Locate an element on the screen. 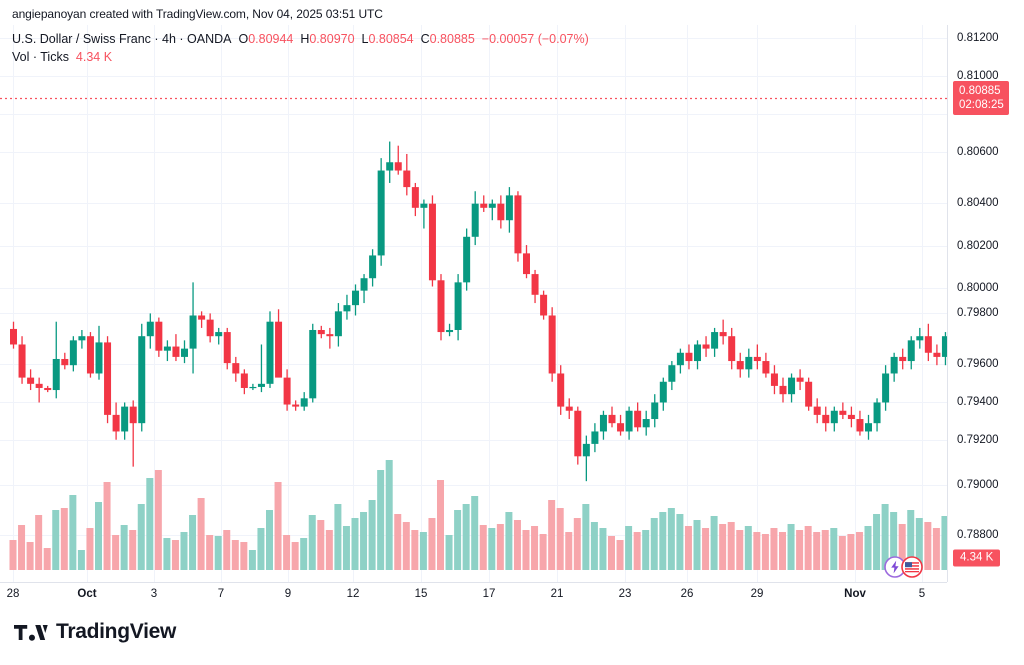 The width and height of the screenshot is (1024, 665). price-tick-label: 0.81200 is located at coordinates (978, 38).